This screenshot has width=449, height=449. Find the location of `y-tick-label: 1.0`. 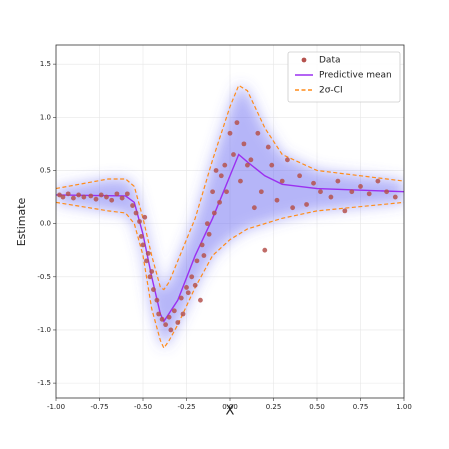

y-tick-label: 1.0 is located at coordinates (45, 117).